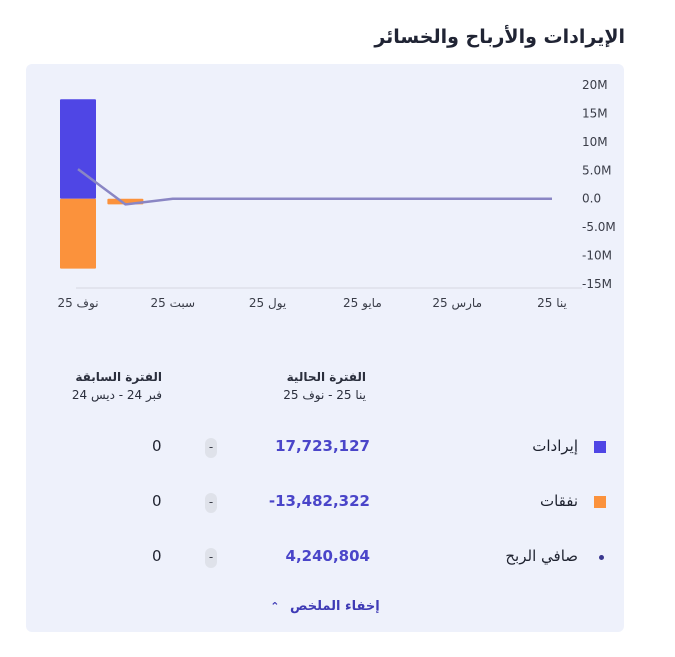  Describe the element at coordinates (595, 85) in the screenshot. I see `y-tick-label: 20M` at that location.